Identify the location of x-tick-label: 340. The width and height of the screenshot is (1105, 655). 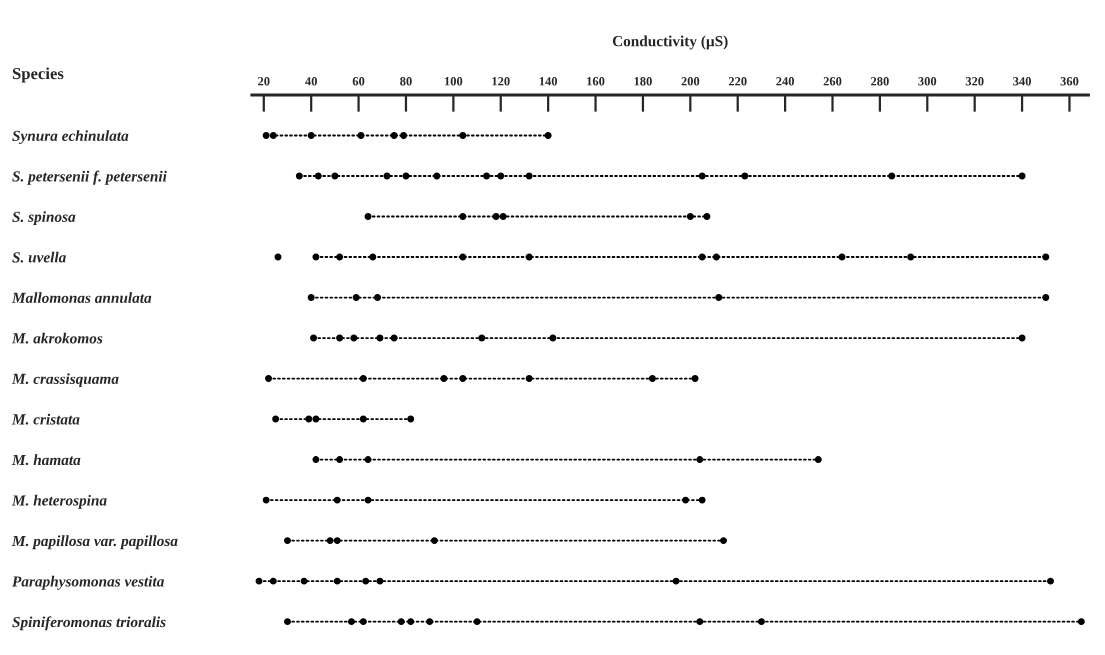
(1022, 81).